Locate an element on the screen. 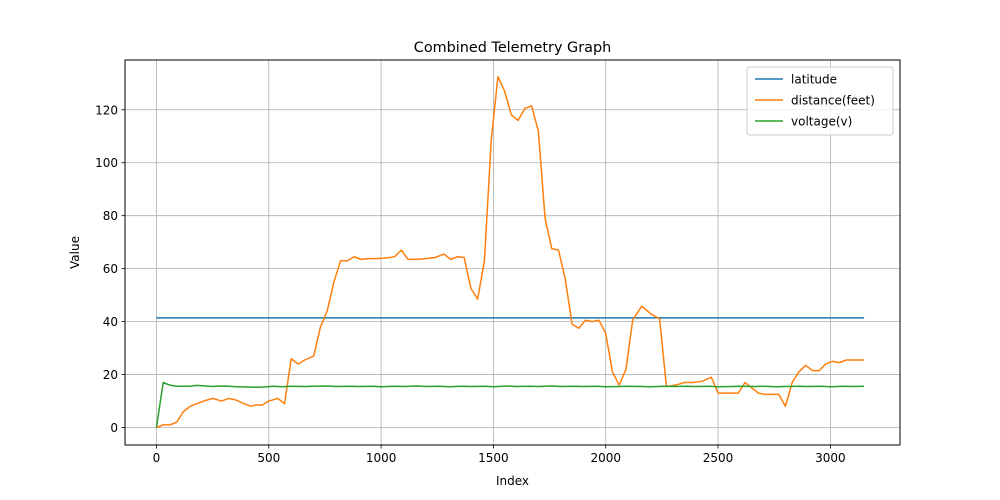 This screenshot has height=500, width=1000. y-tick-label: 100 is located at coordinates (106, 163).